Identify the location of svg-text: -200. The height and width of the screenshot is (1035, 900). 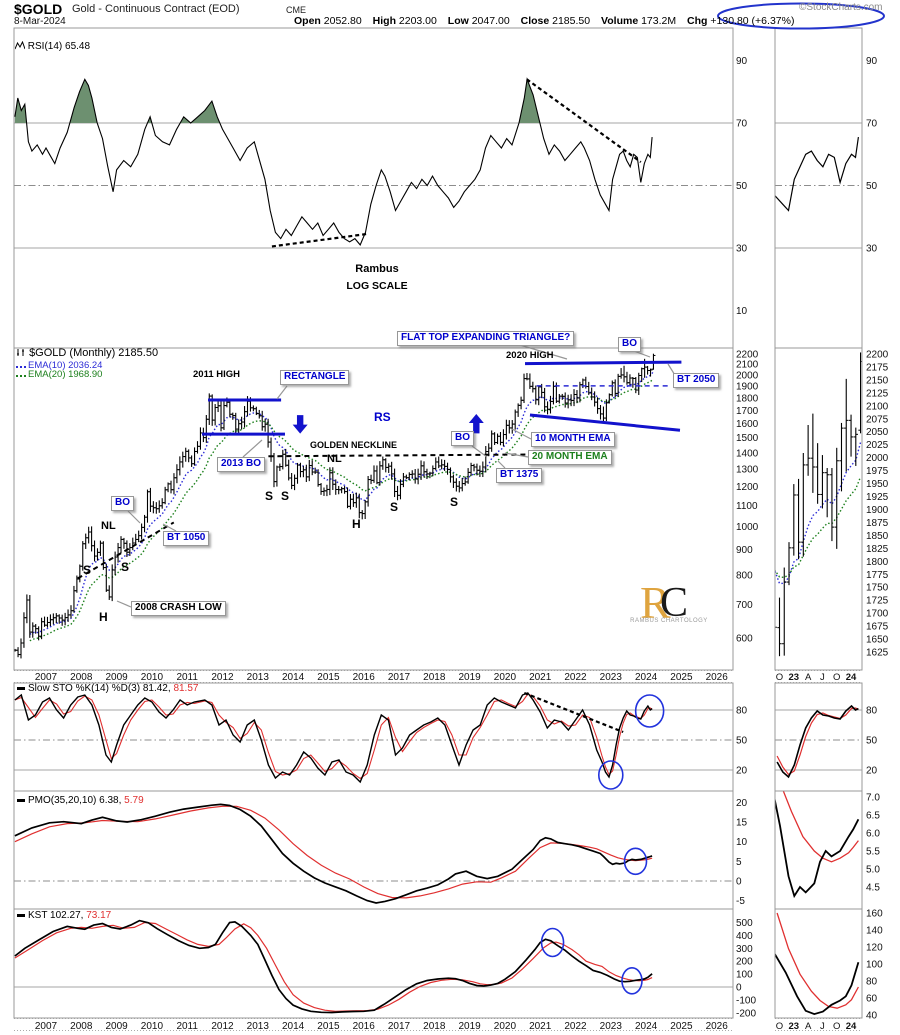
(746, 1013).